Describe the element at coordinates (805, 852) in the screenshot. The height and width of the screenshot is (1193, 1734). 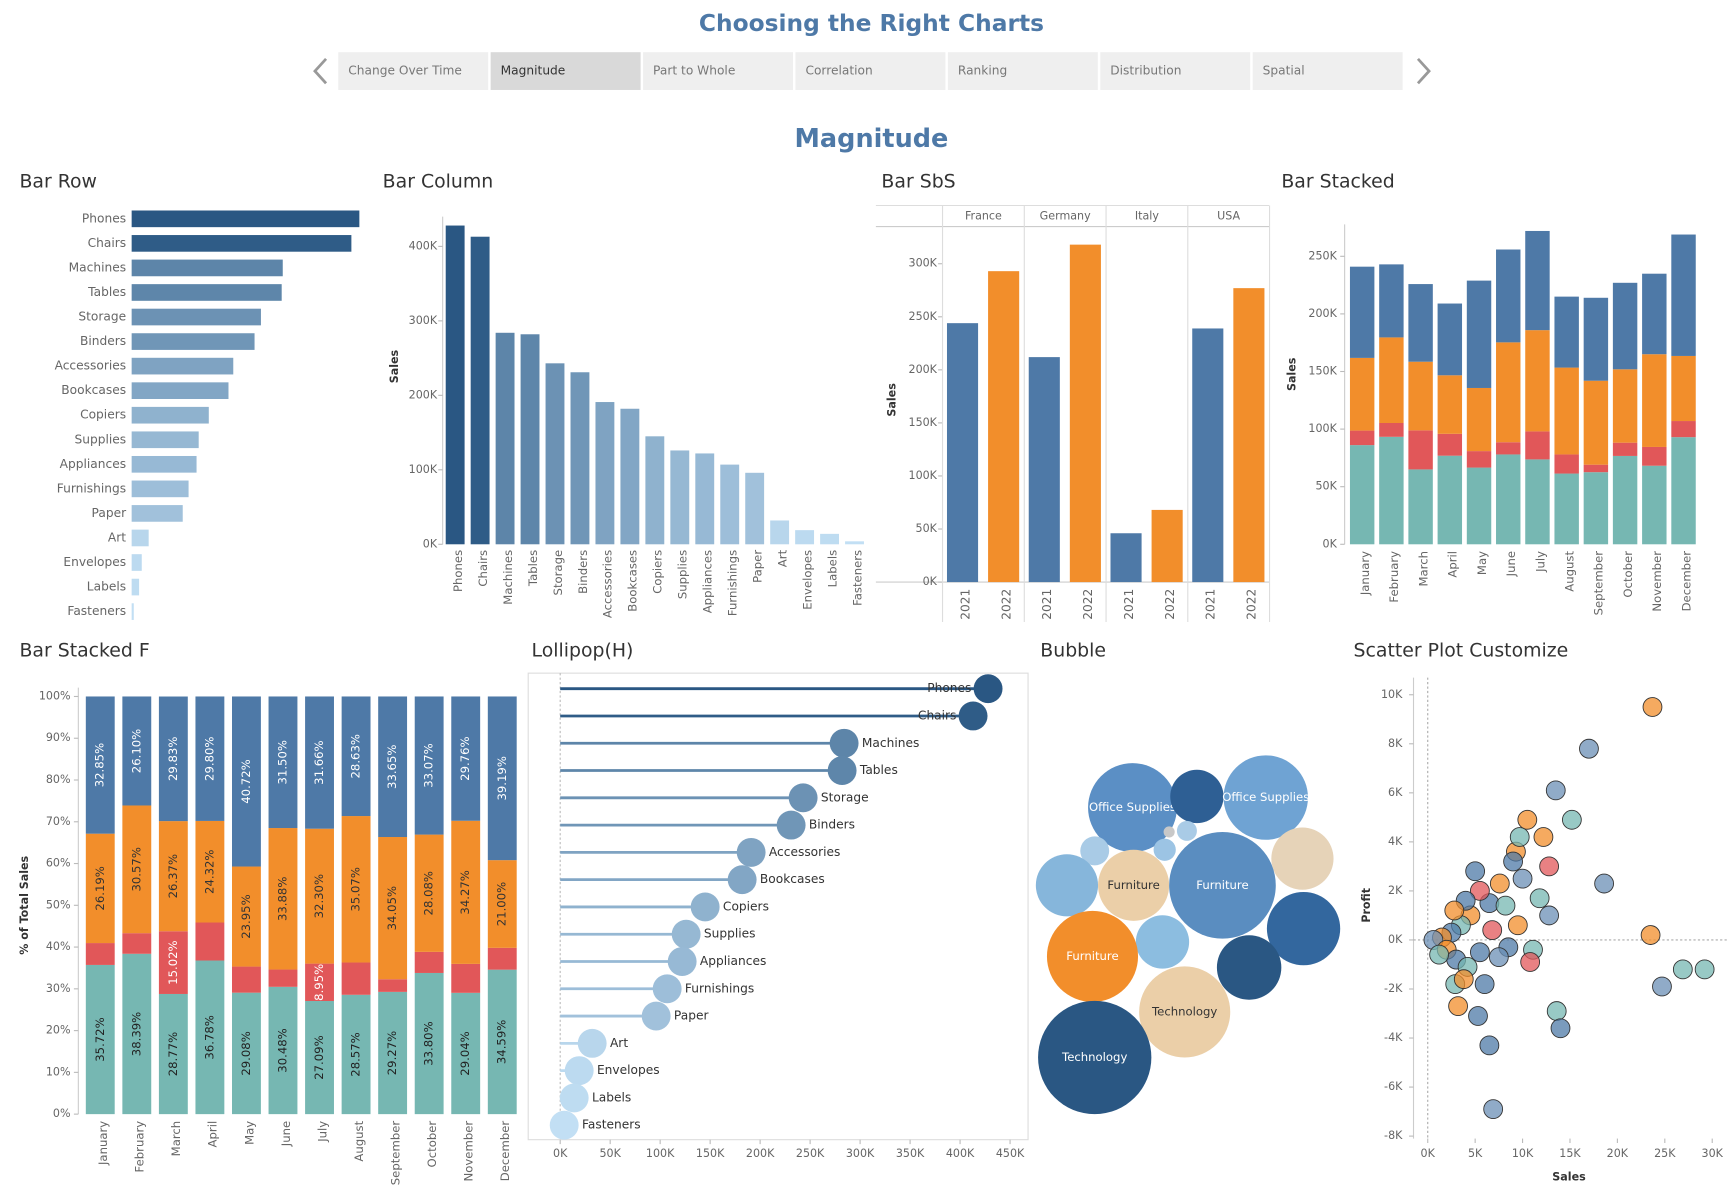
I see `category-label: Accessories` at that location.